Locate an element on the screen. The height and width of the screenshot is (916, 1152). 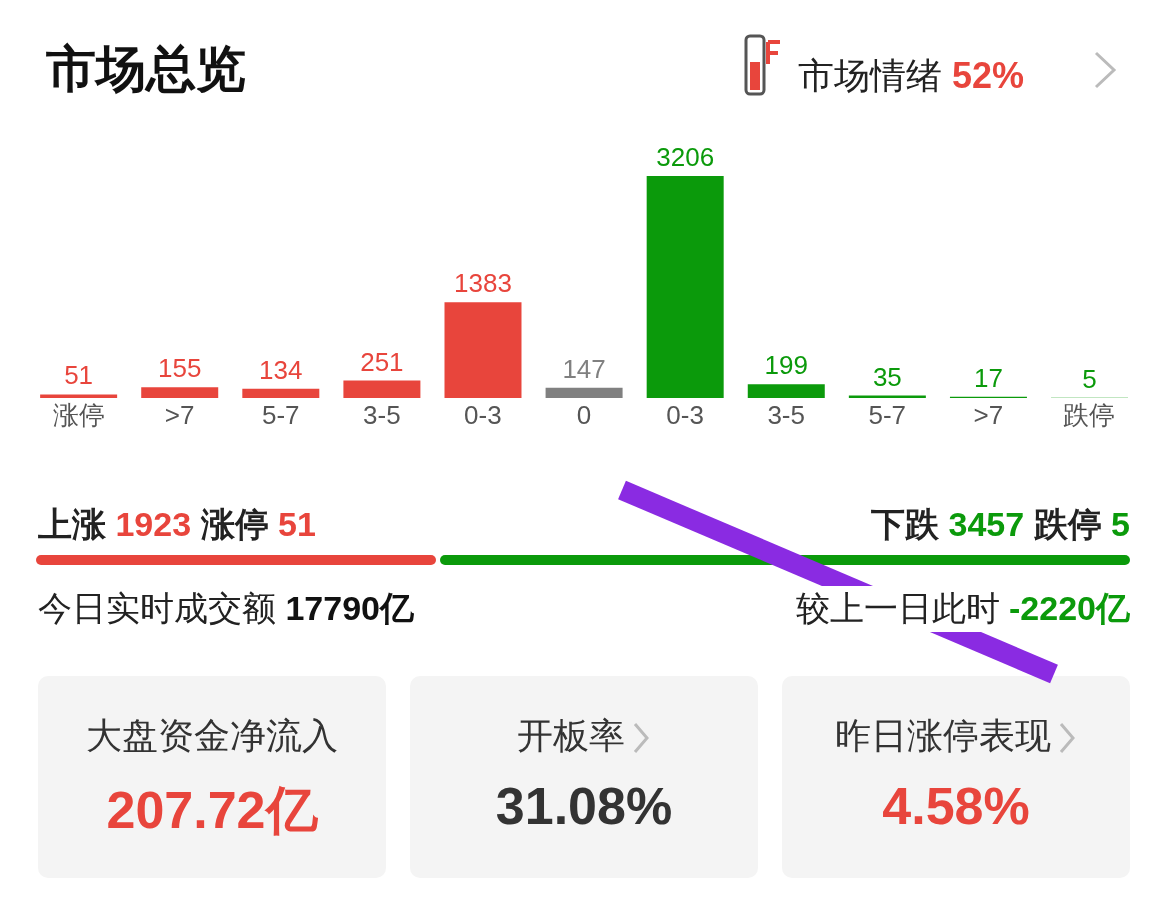
text: 昨日涨停表现 is located at coordinates (943, 736).